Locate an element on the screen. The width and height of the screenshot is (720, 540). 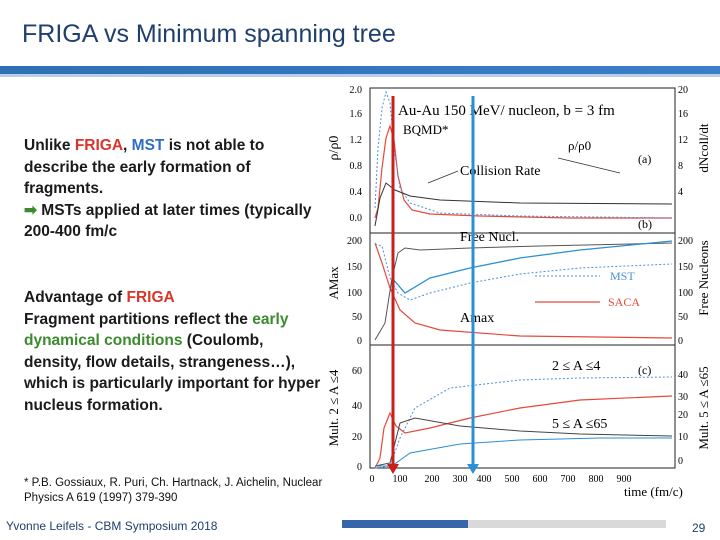
tick-b-l-2: 100 is located at coordinates (354, 293).